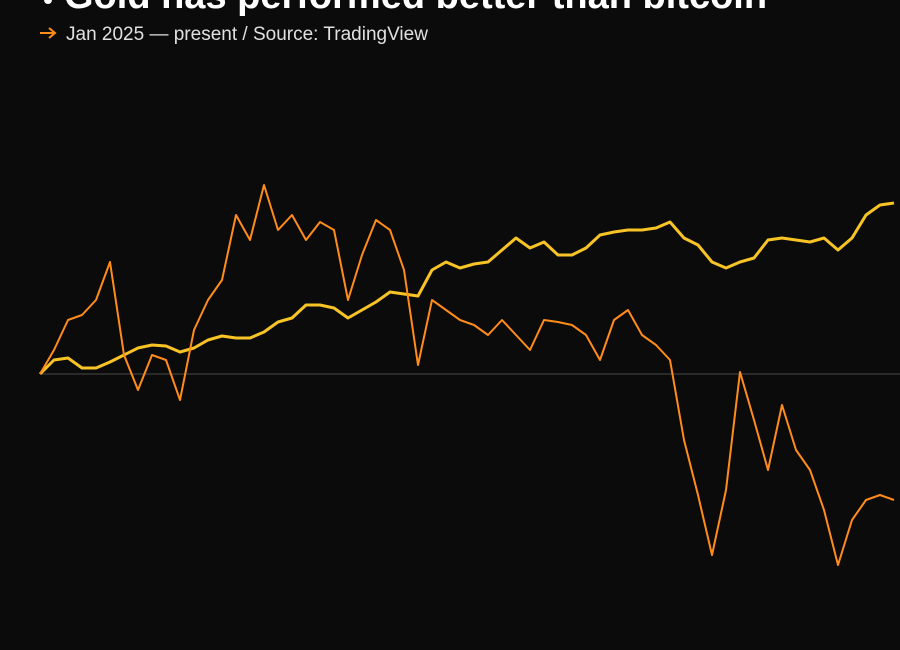 The image size is (900, 650). Describe the element at coordinates (48, 33) in the screenshot. I see `subtitle-arrow` at that location.